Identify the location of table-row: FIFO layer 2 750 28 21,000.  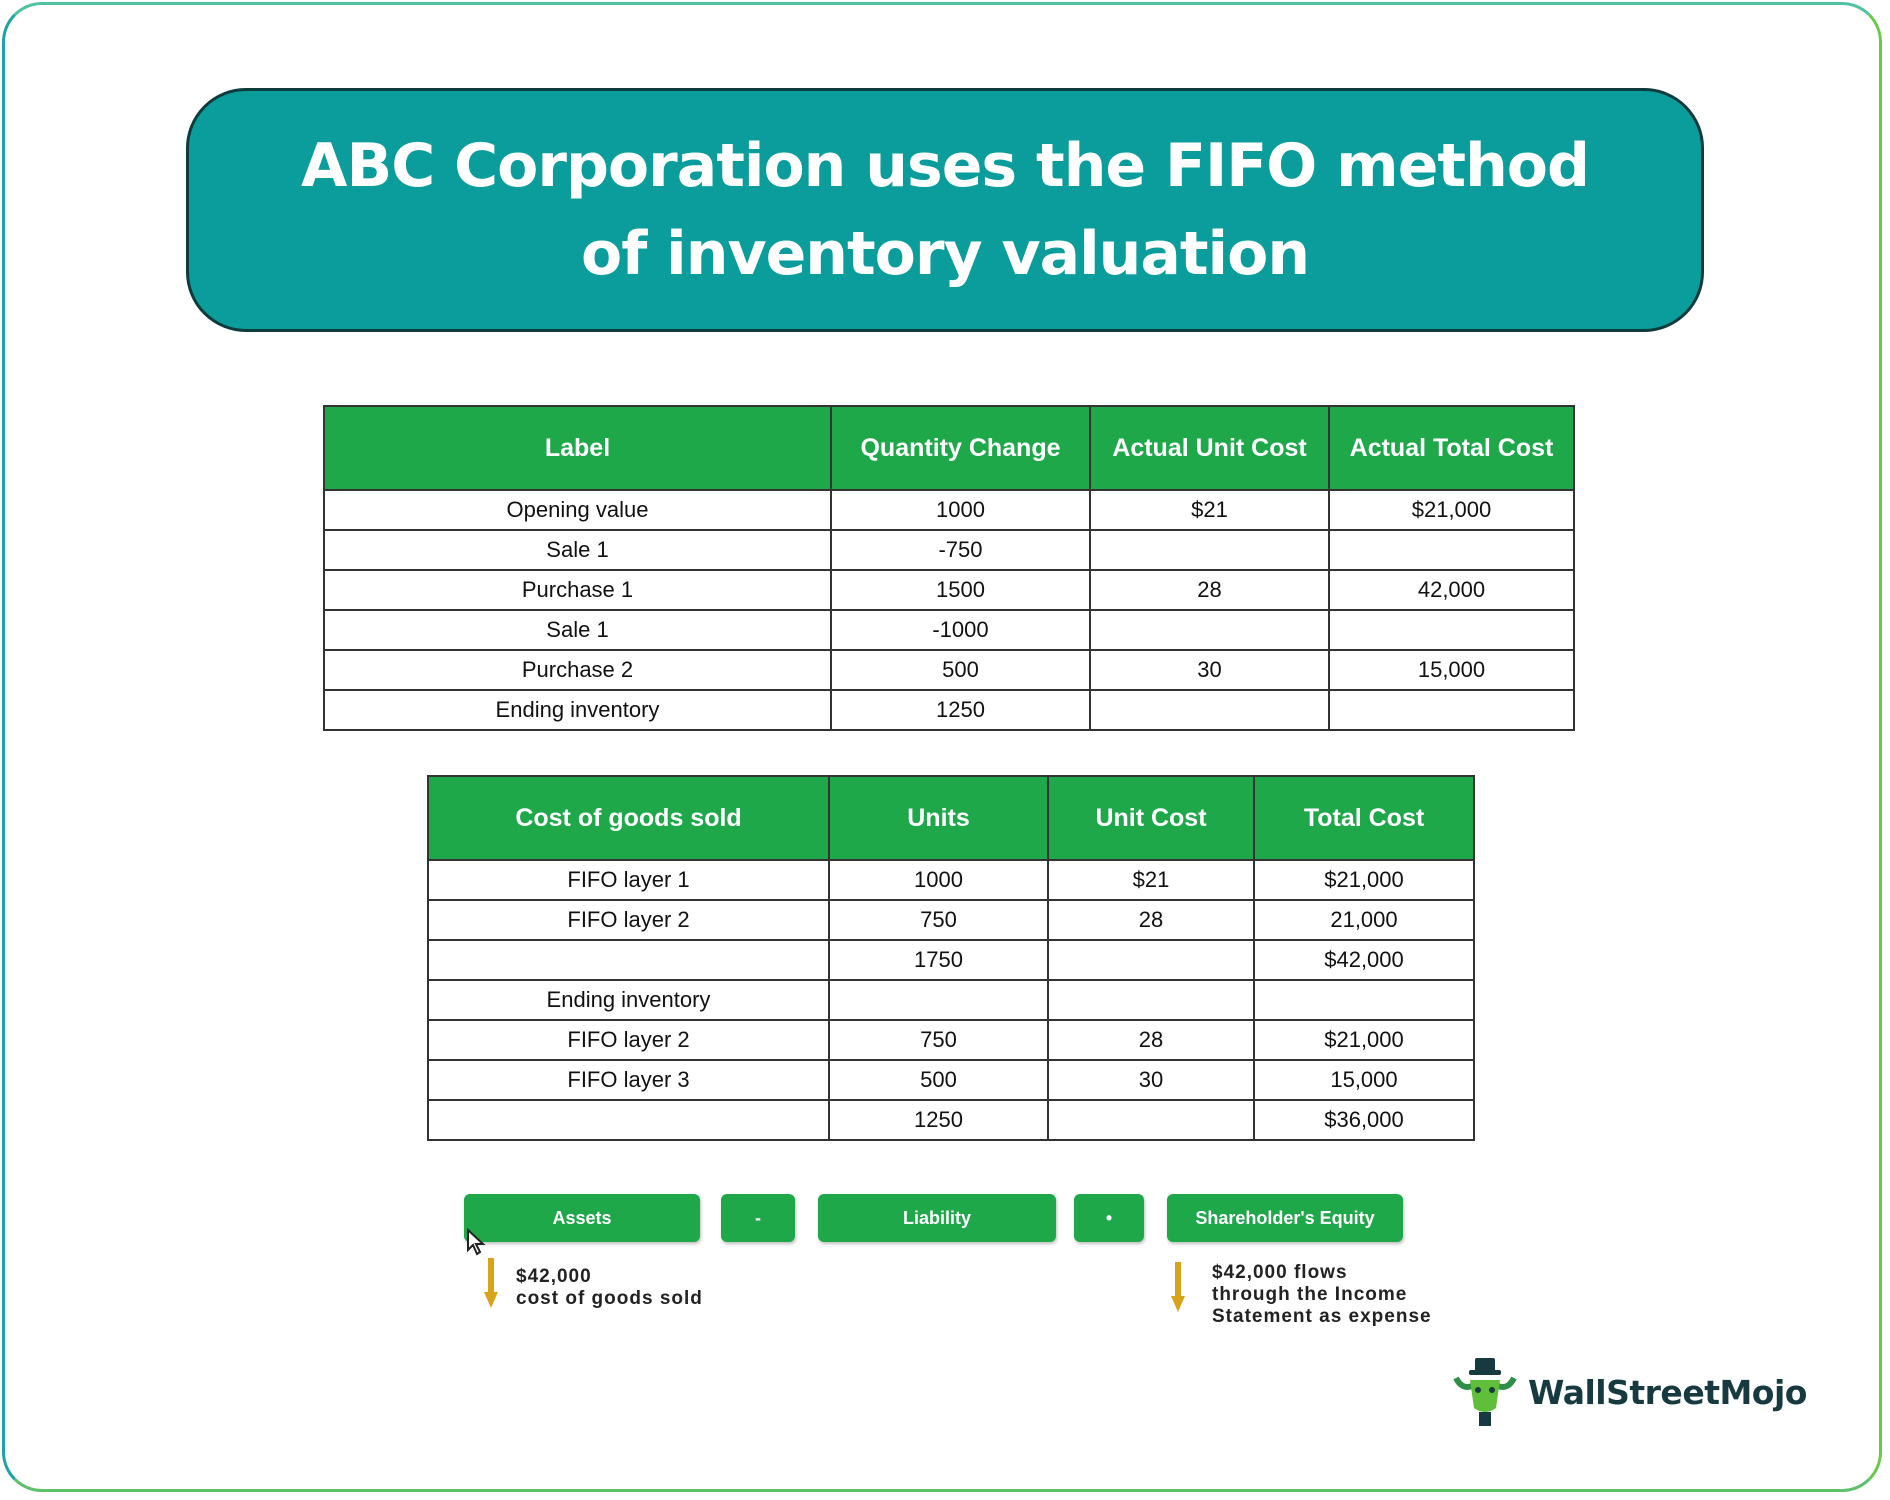
(951, 920).